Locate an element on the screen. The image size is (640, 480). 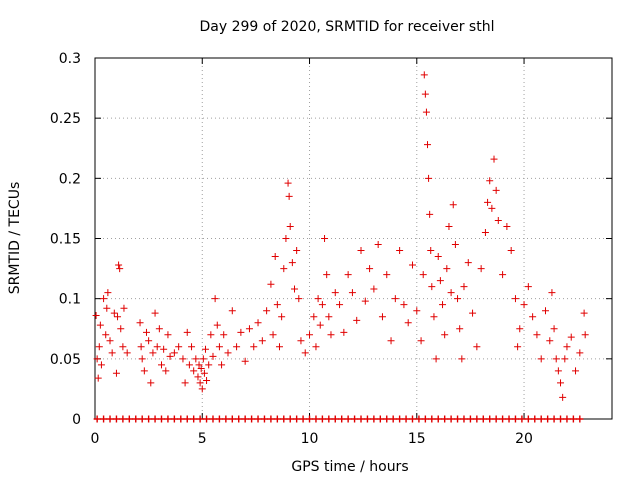
x-tick-label: 10 is located at coordinates (310, 439).